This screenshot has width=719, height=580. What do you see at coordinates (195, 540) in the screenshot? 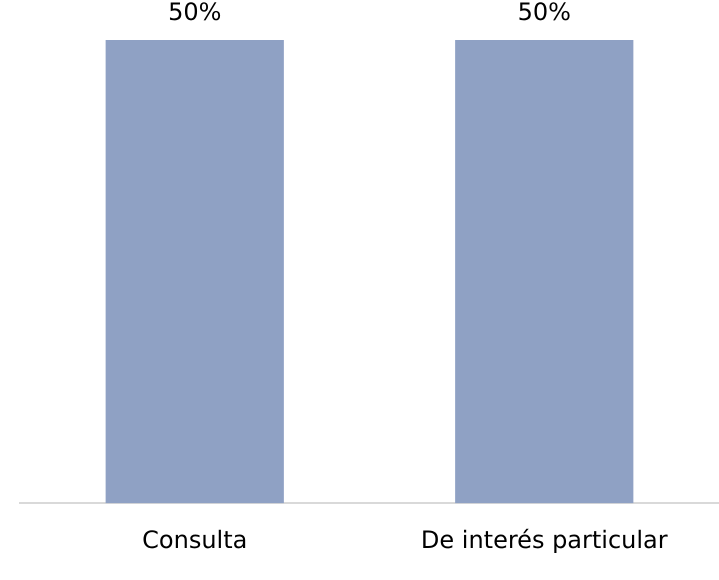
I see `x-tick-label: Consulta` at bounding box center [195, 540].